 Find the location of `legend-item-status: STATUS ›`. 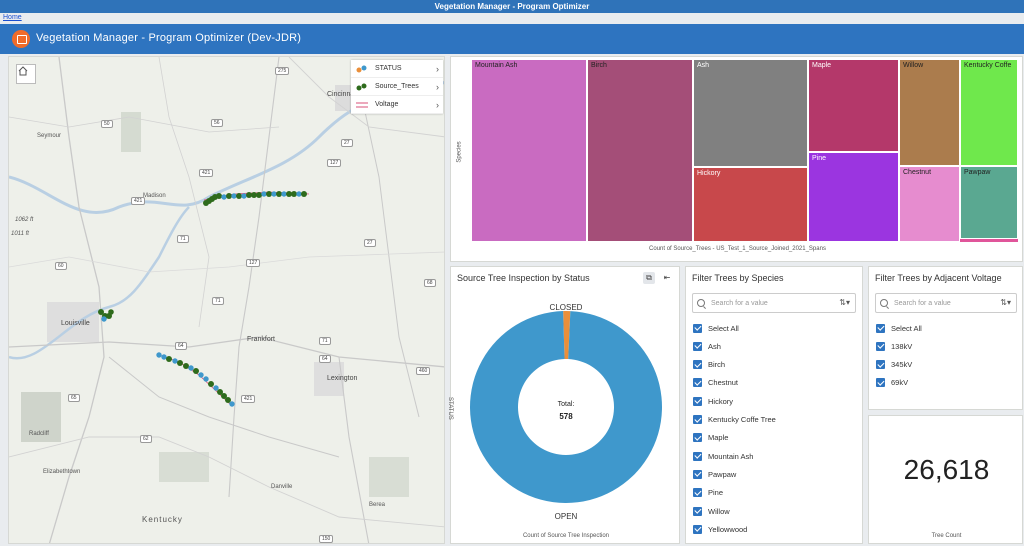

legend-item-status: STATUS › is located at coordinates (397, 69).